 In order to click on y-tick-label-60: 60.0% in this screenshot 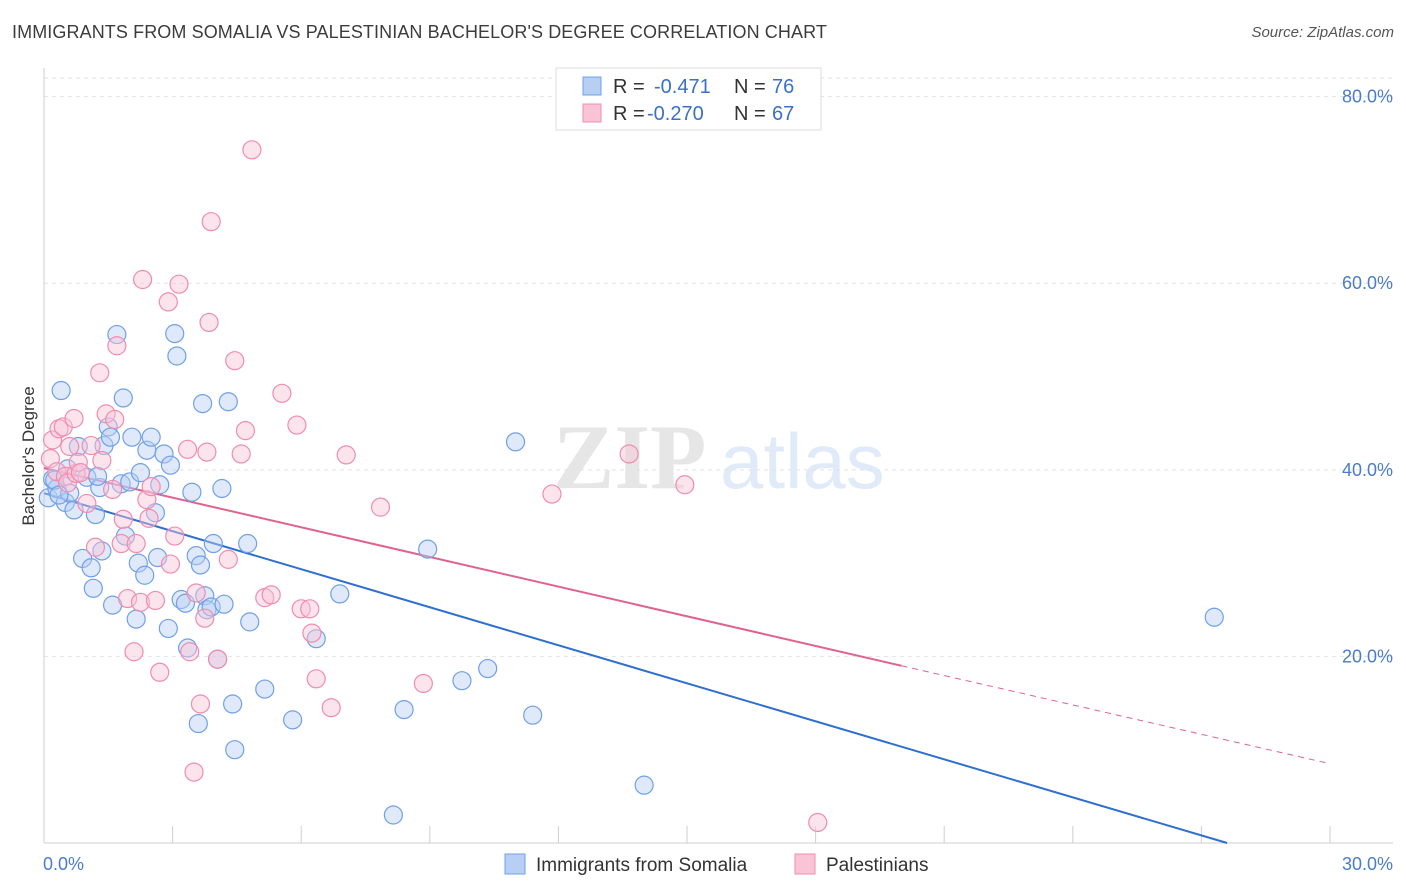, I will do `click(1367, 283)`.